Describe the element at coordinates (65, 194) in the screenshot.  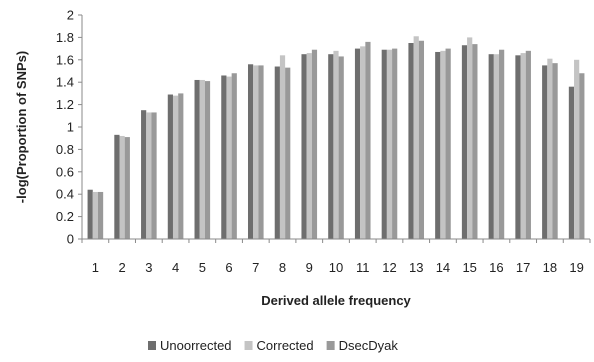
I see `y-tick-label: 0.4` at that location.